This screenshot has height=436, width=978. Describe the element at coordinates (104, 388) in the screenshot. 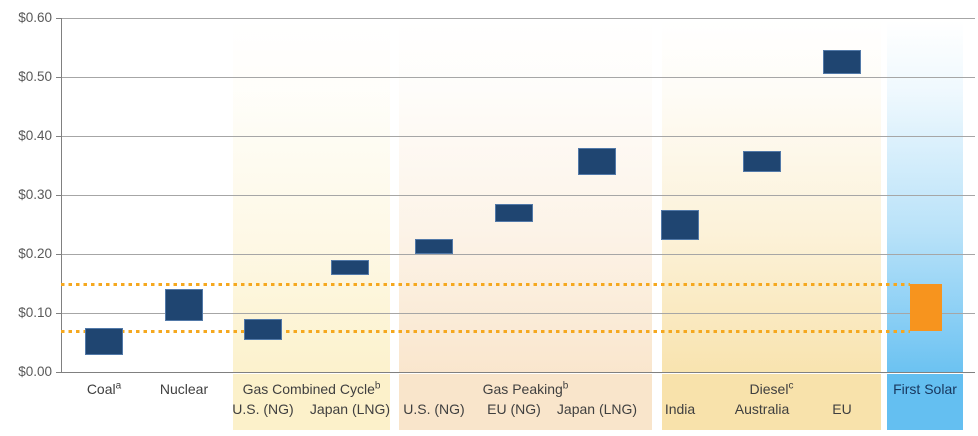

I see `category-label-coal: Coala` at that location.